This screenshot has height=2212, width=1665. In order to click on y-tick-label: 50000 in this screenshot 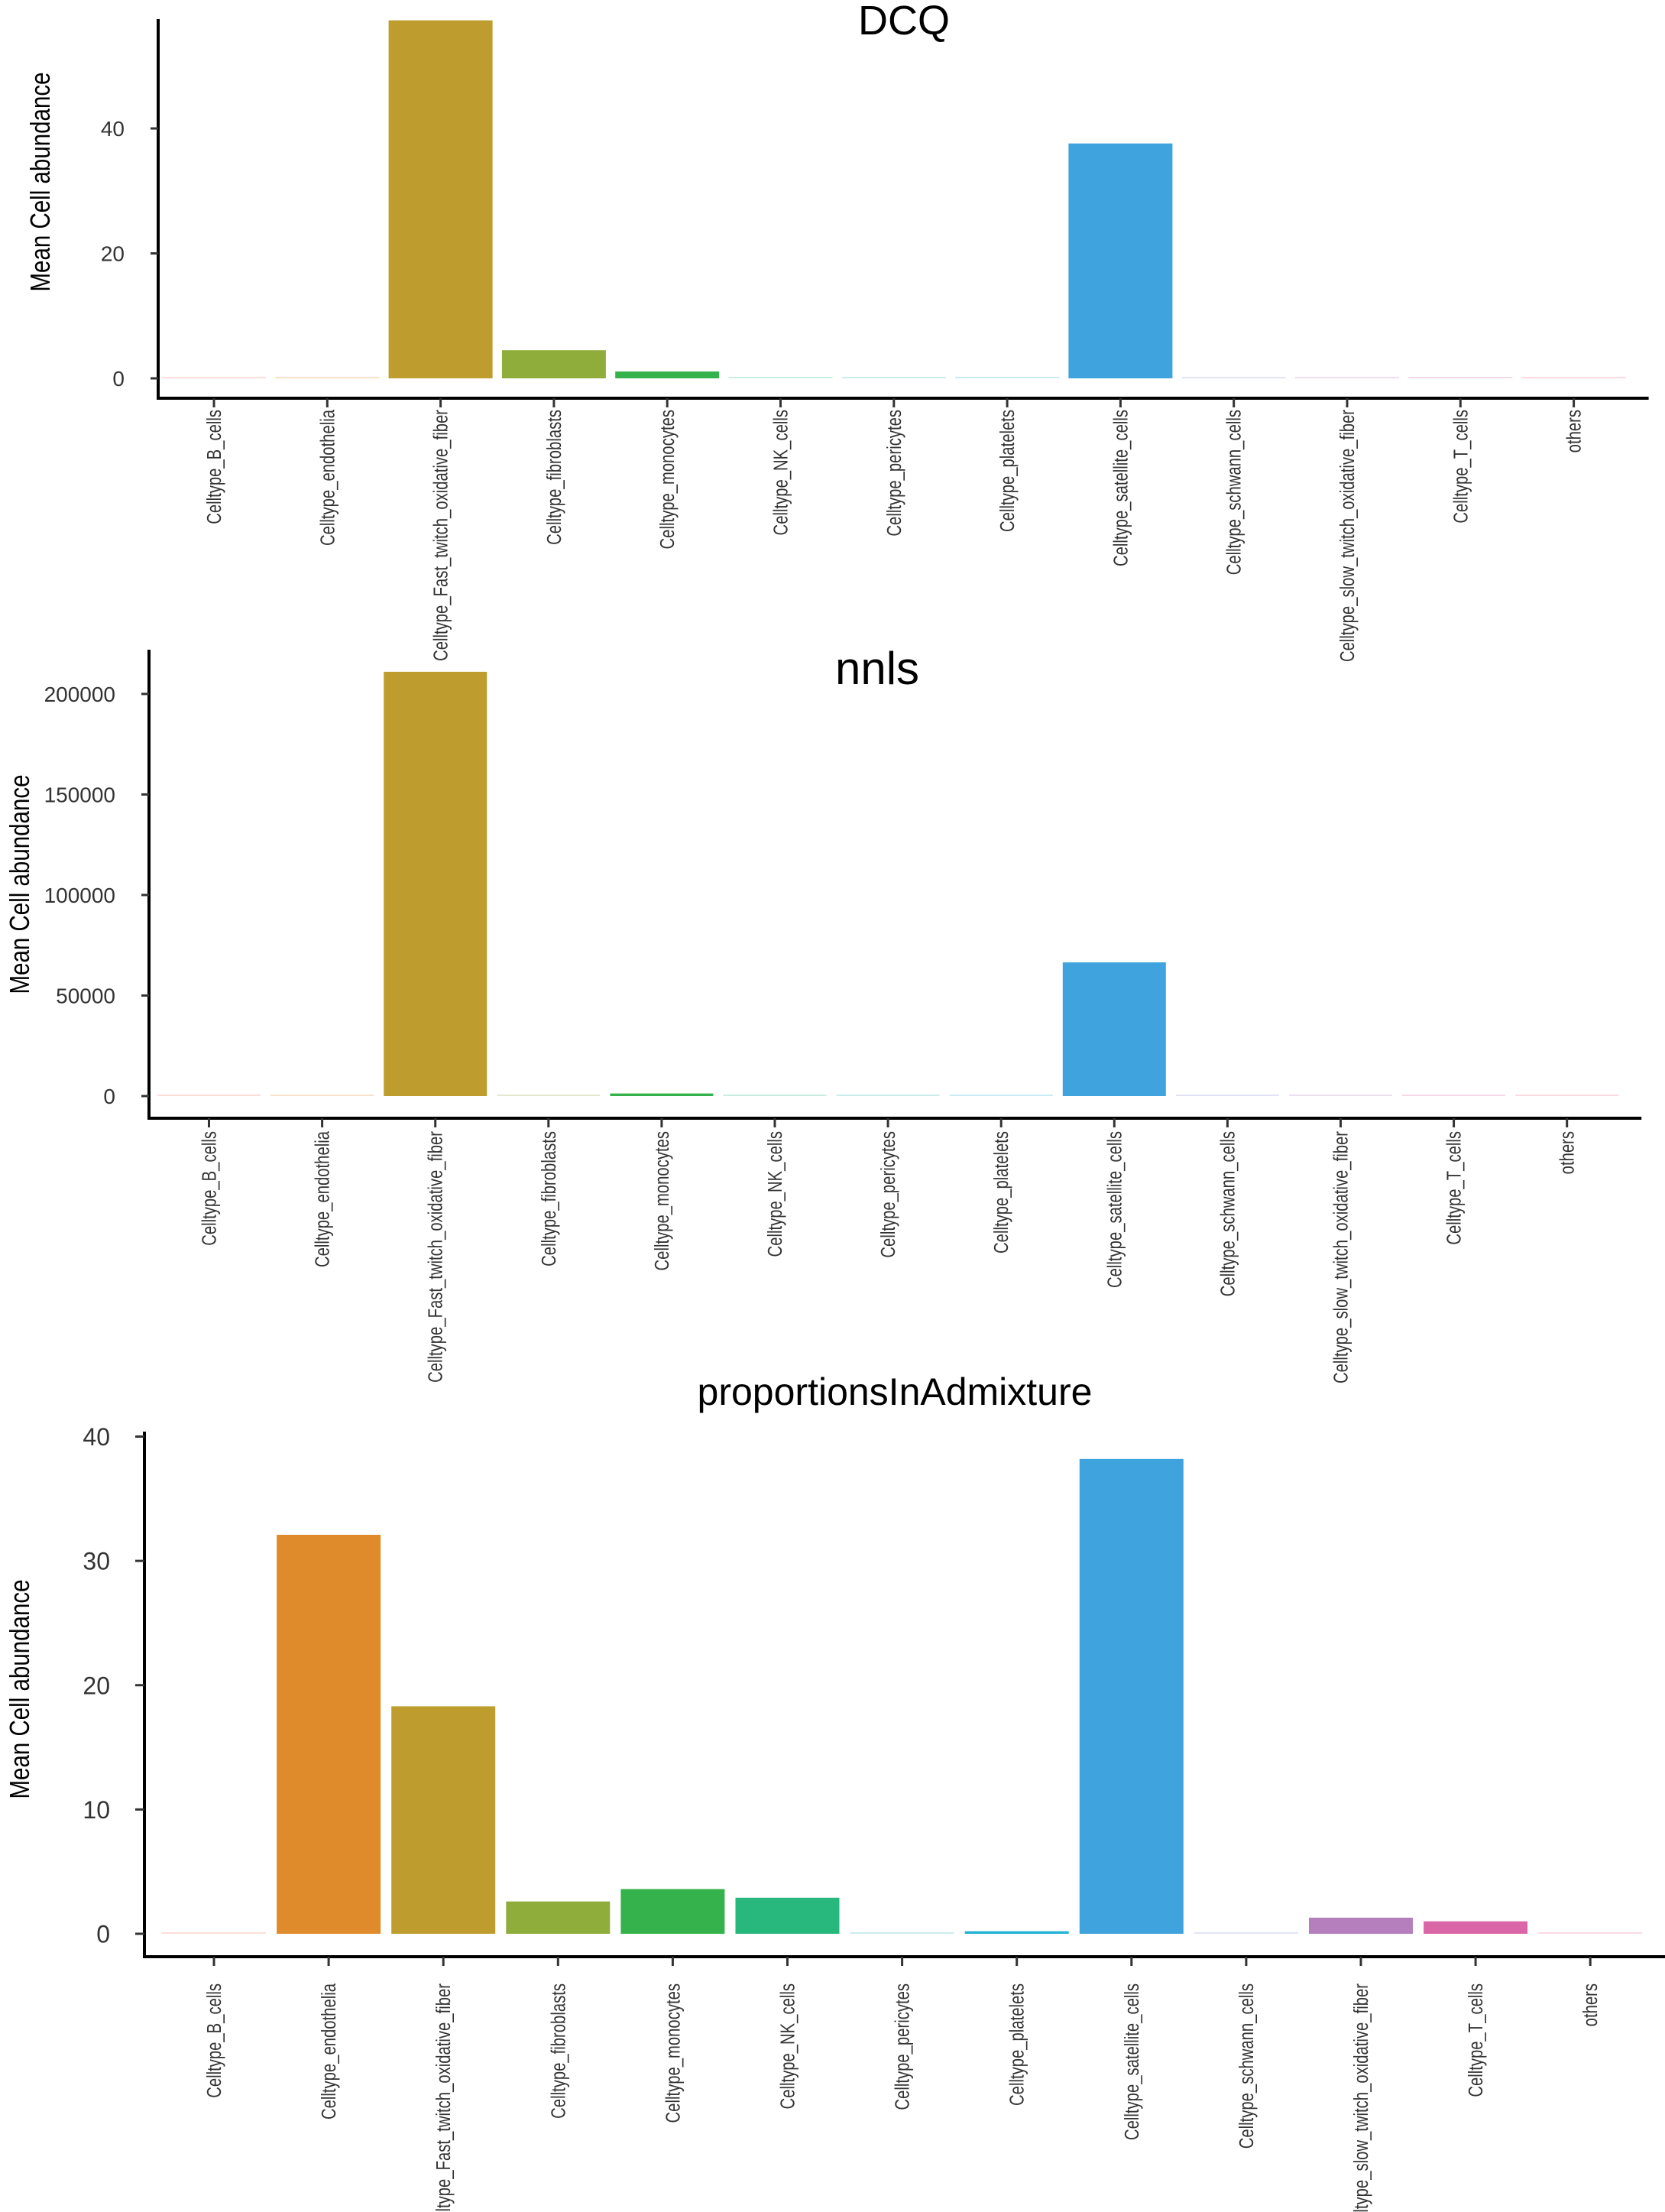, I will do `click(86, 996)`.